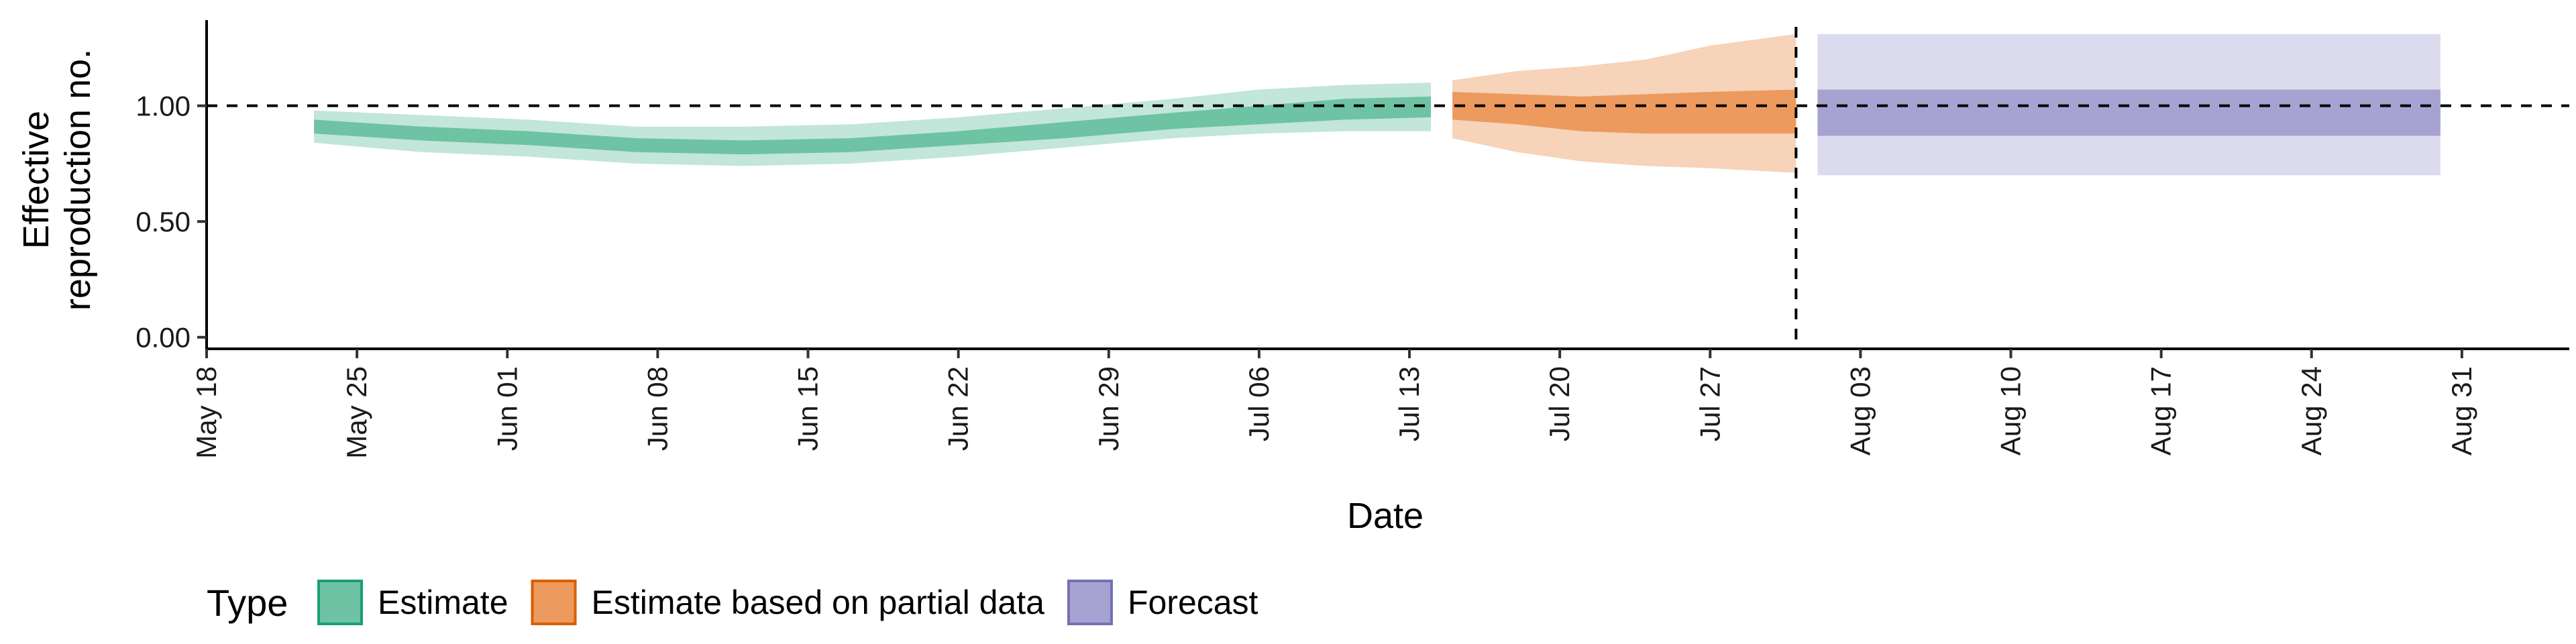 The height and width of the screenshot is (644, 2576). What do you see at coordinates (1259, 403) in the screenshot?
I see `x-tick-label: Jul 06` at bounding box center [1259, 403].